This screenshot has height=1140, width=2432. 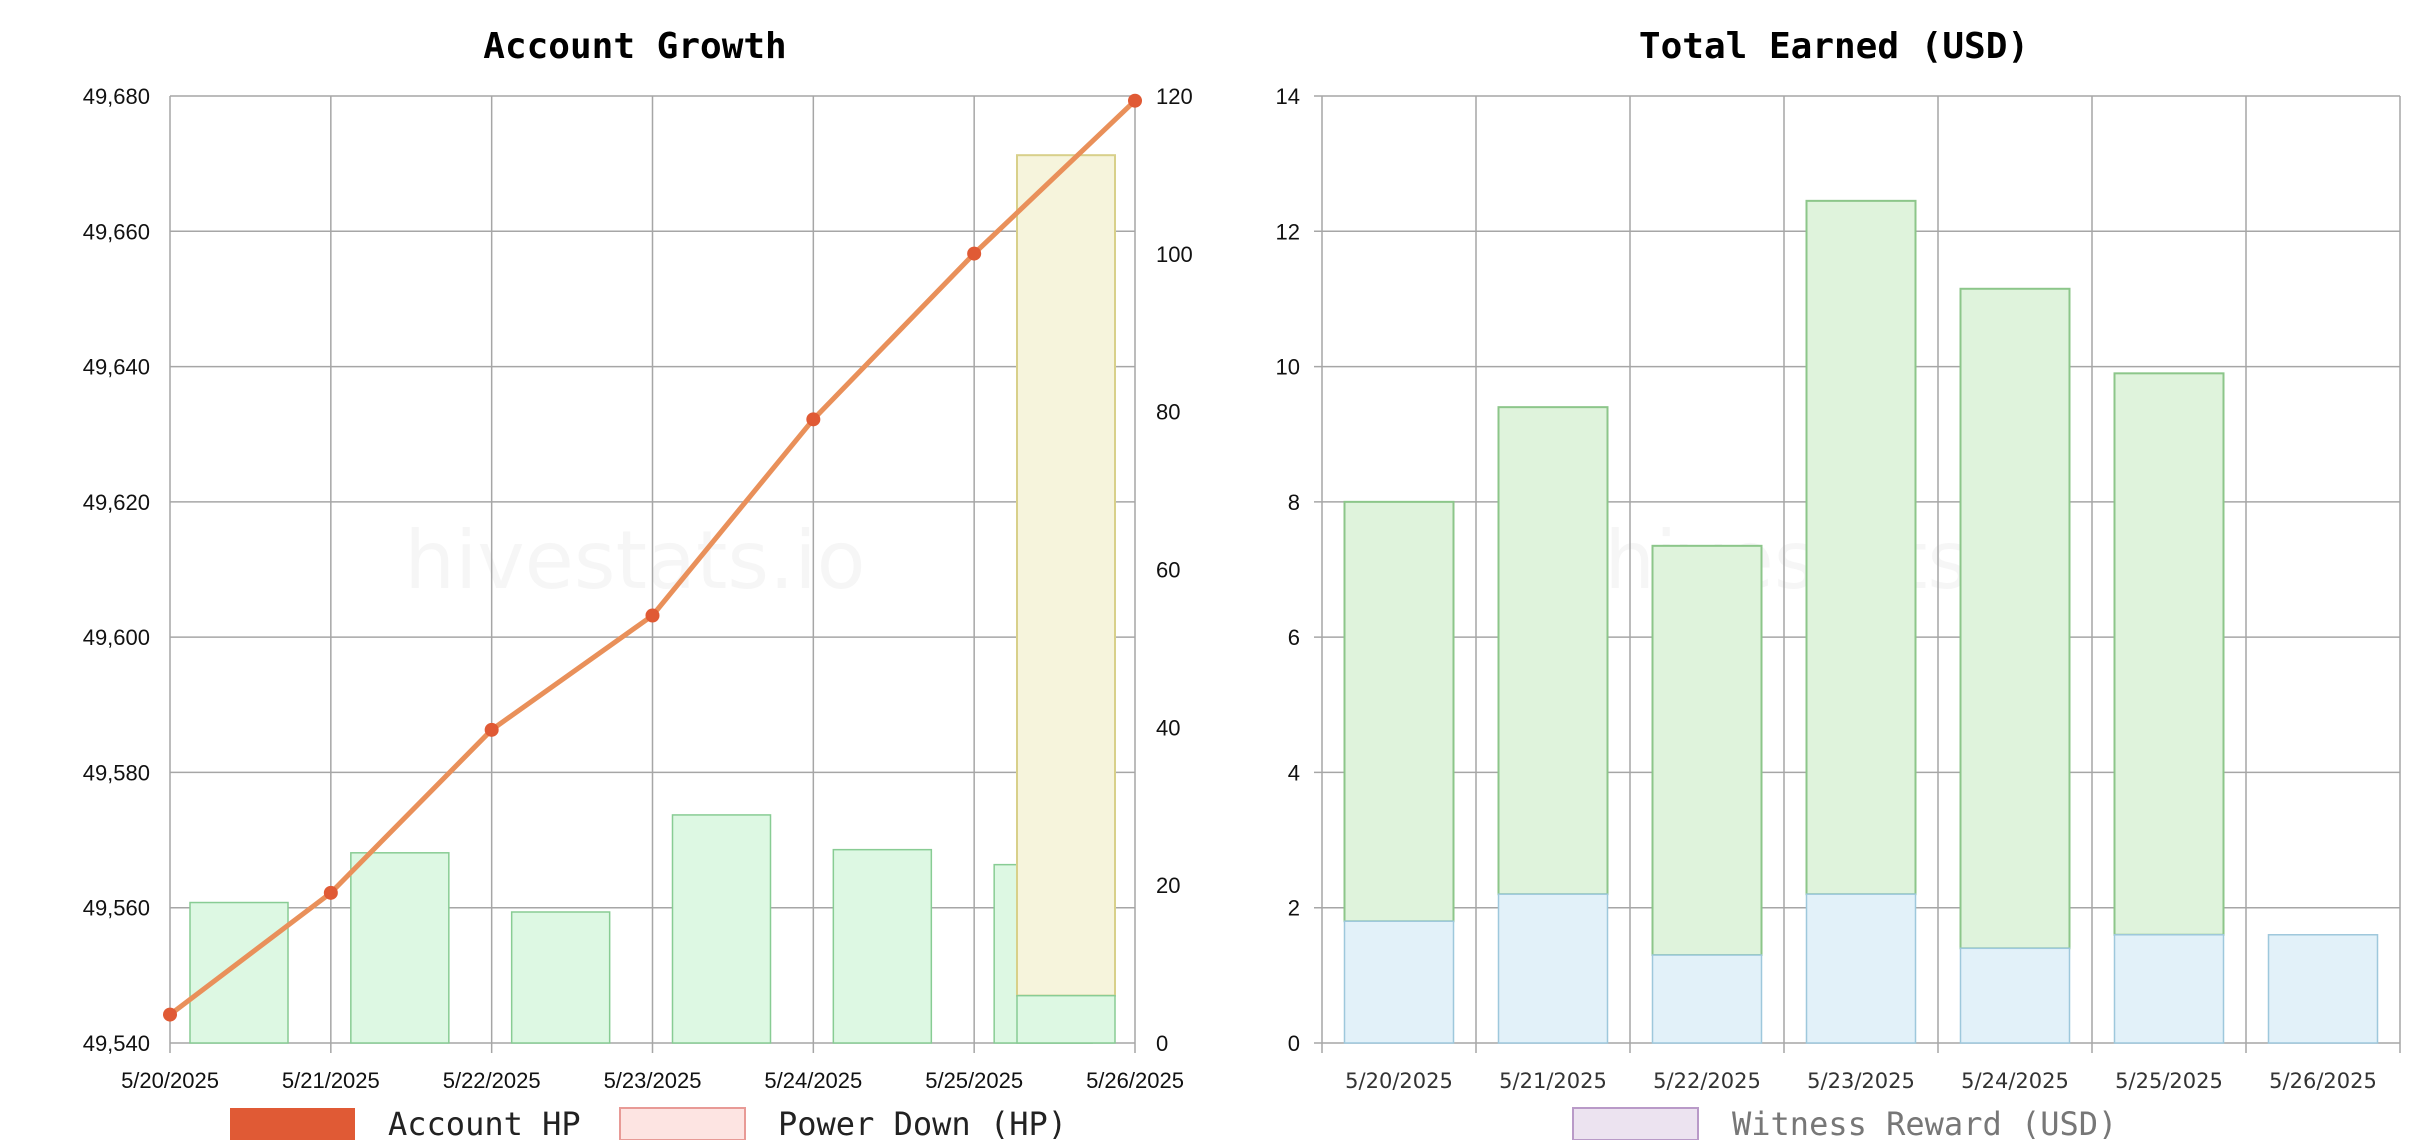 I want to click on bar-yellow-5-26-2025, so click(x=1066, y=575).